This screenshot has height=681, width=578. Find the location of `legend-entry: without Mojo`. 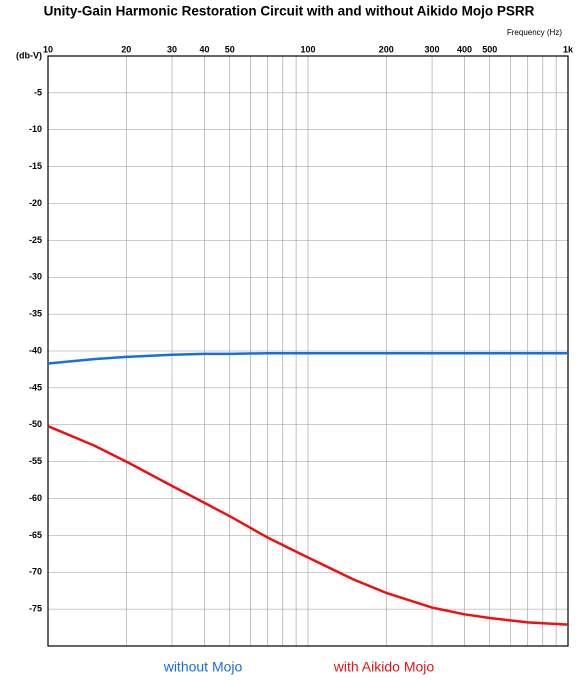

legend-entry: without Mojo is located at coordinates (203, 667).